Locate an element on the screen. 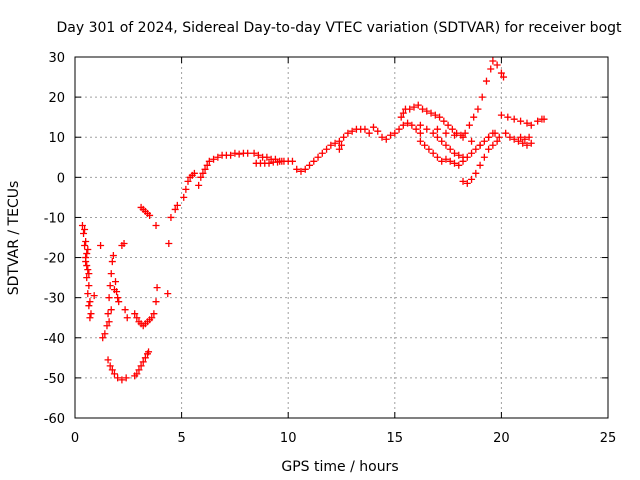 This screenshot has height=480, width=640. x-tick-label: 5 is located at coordinates (181, 438).